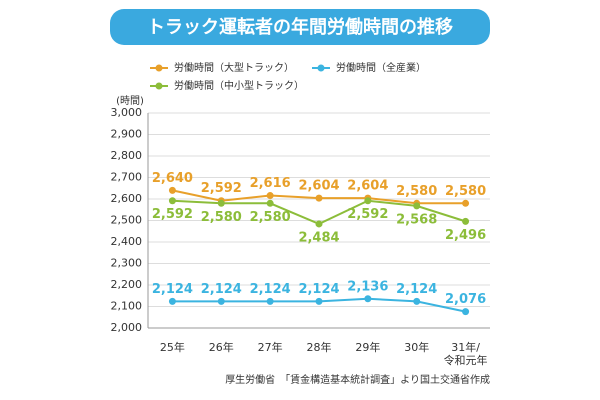 The image size is (600, 400). Describe the element at coordinates (234, 67) in the screenshot. I see `legend-label: 労働時間（大型トラック）` at that location.